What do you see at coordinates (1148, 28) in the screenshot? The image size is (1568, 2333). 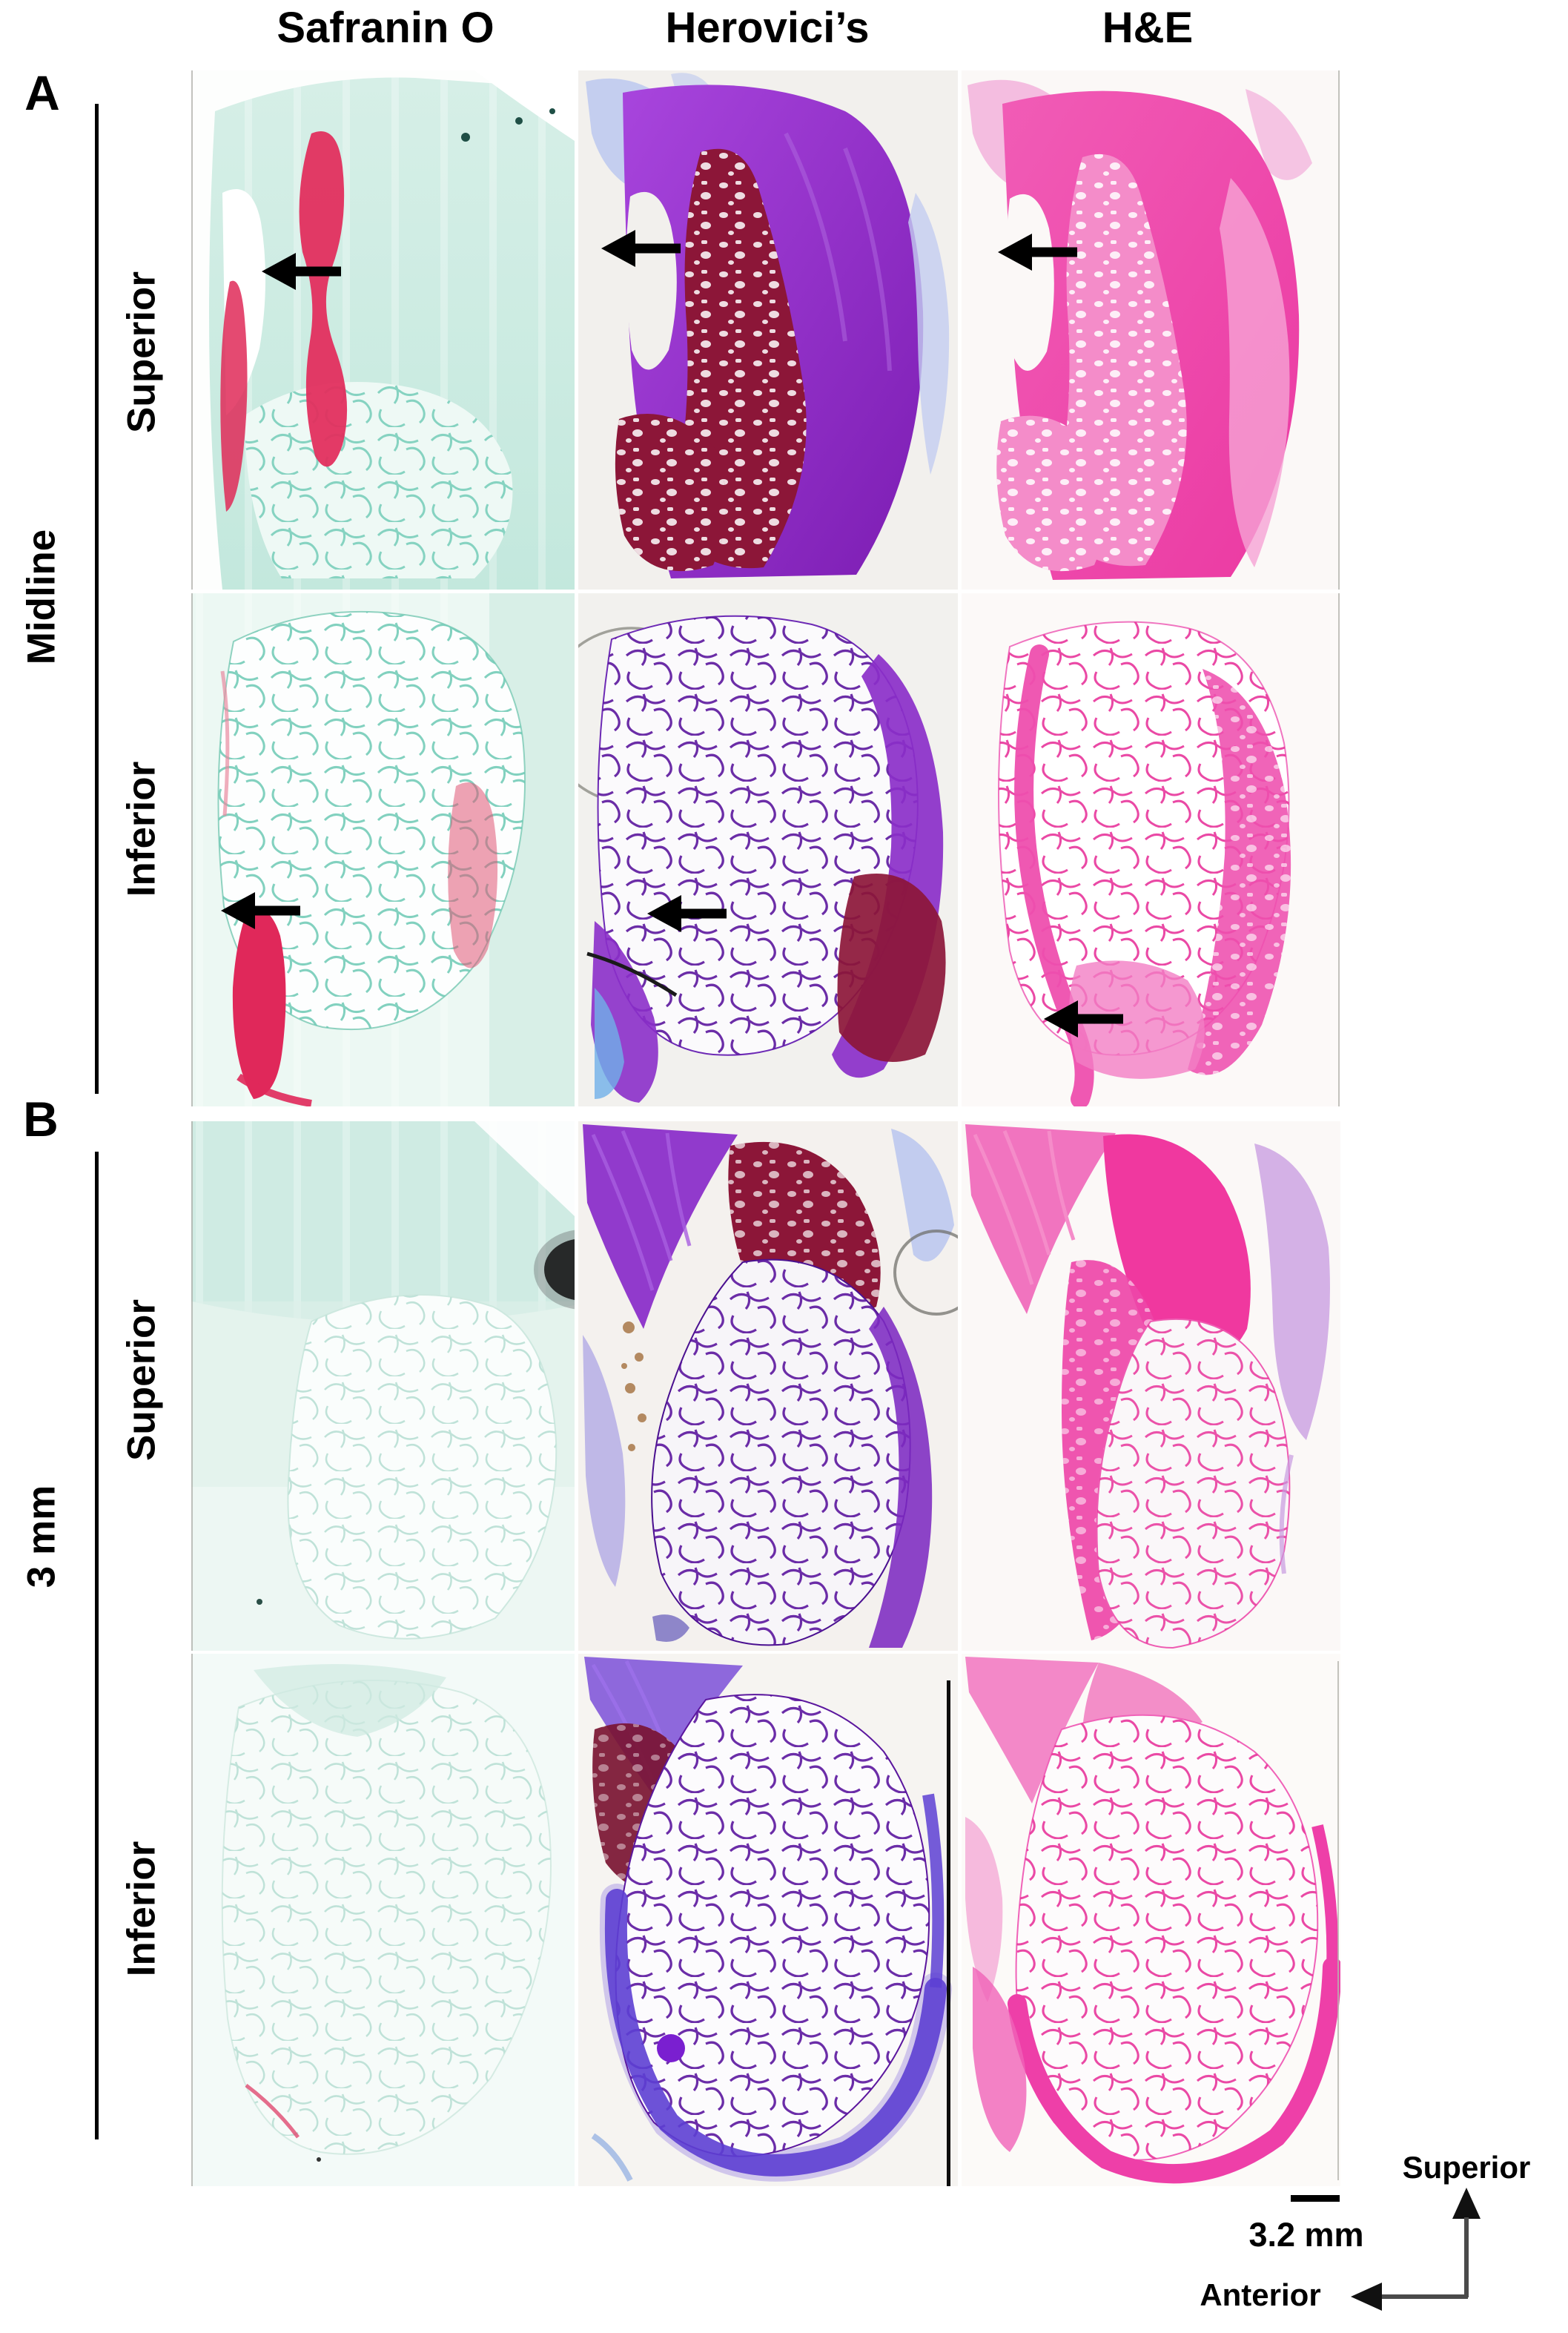 I see `column-header-he: H&E` at bounding box center [1148, 28].